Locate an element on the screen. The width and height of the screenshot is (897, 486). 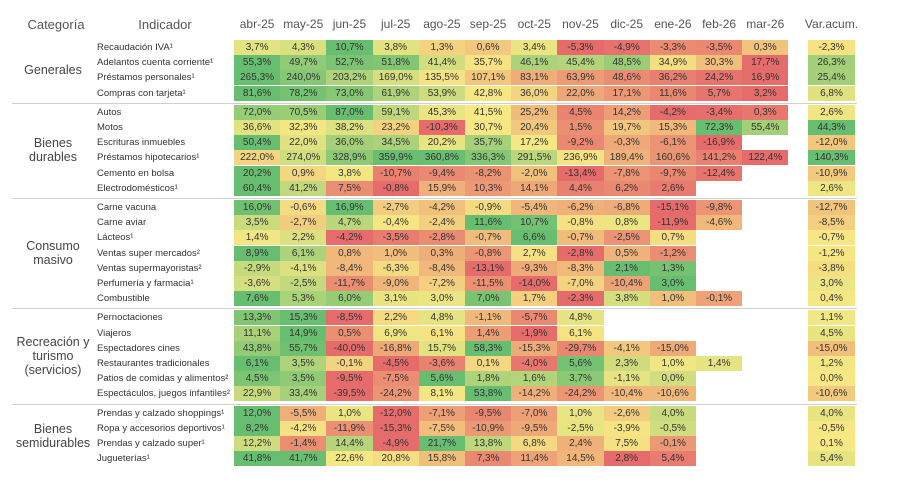
cumulative-cell: 1,2% is located at coordinates (831, 363).